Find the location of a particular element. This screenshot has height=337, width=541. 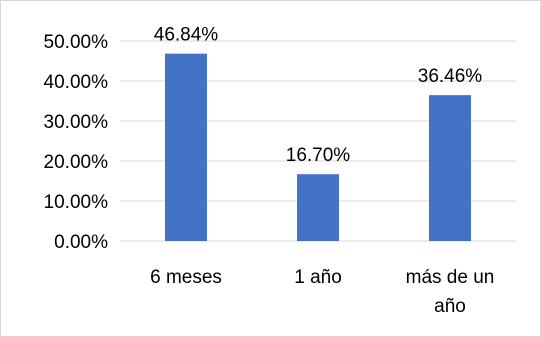

y-tick-label: 40.00% is located at coordinates (76, 82).